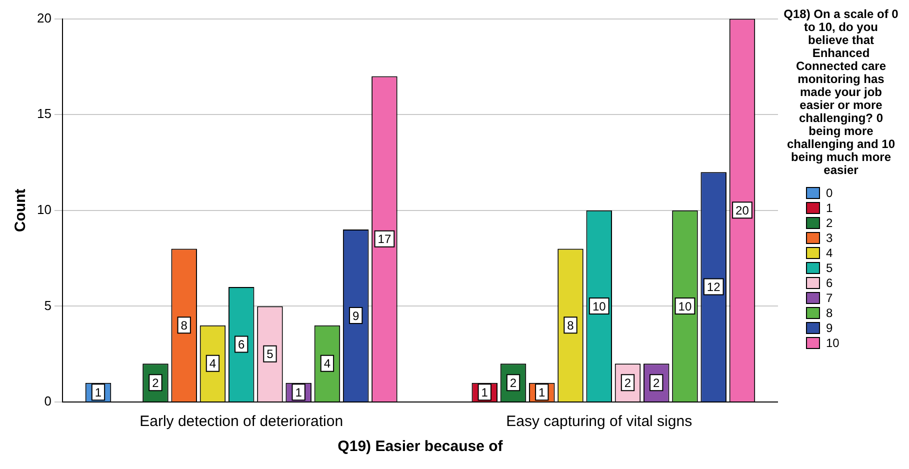 This screenshot has height=469, width=909. What do you see at coordinates (841, 92) in the screenshot?
I see `text: Q18) On a scale of 0 to 10, do you believe that Enhanced Connected care monitoring has made your job easier or more challenging? 0 being more challenging and 10 being much more easier` at bounding box center [841, 92].